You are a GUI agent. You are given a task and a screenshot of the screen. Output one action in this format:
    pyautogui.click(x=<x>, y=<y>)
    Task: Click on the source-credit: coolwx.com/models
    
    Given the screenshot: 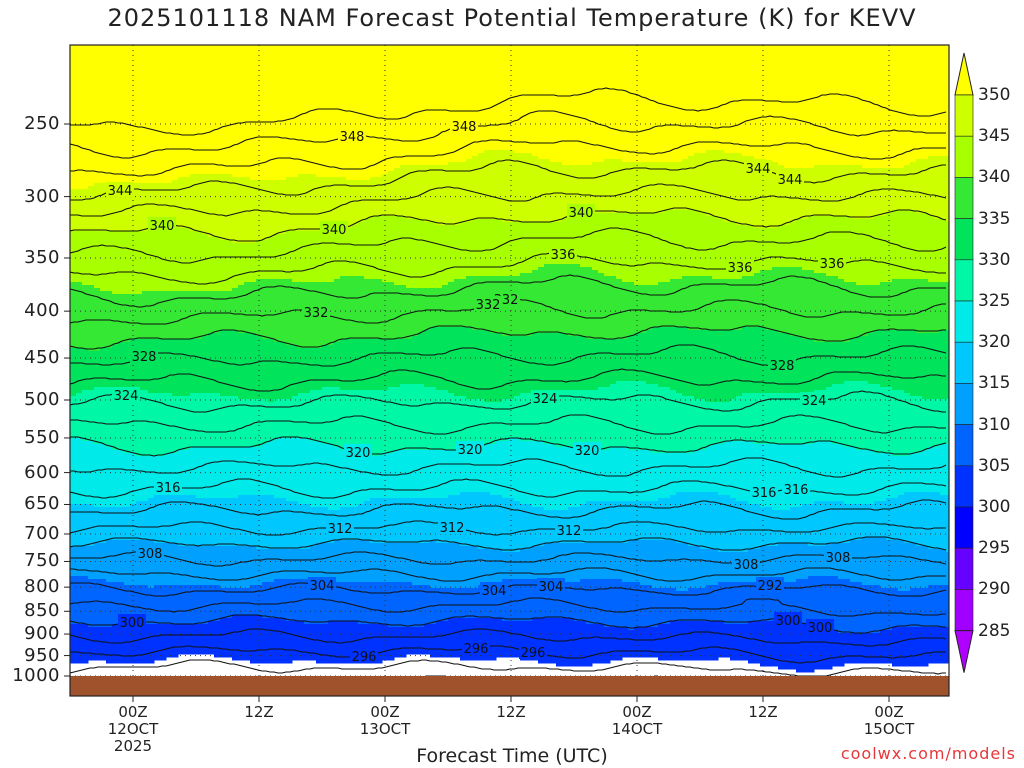 What is the action you would take?
    pyautogui.click(x=928, y=753)
    